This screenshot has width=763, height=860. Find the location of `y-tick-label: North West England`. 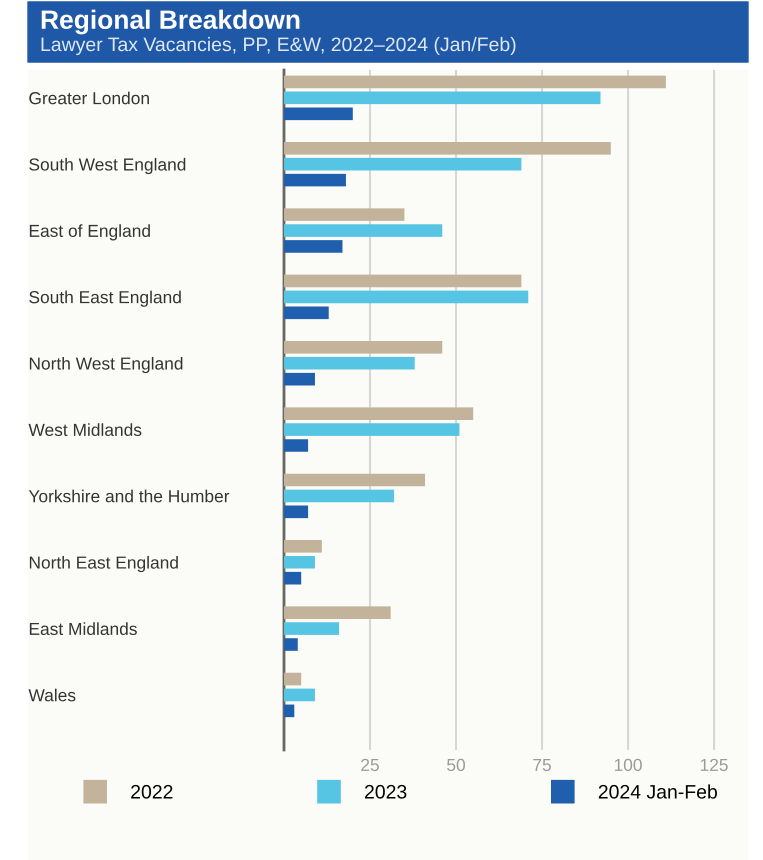

y-tick-label: North West England is located at coordinates (106, 365).